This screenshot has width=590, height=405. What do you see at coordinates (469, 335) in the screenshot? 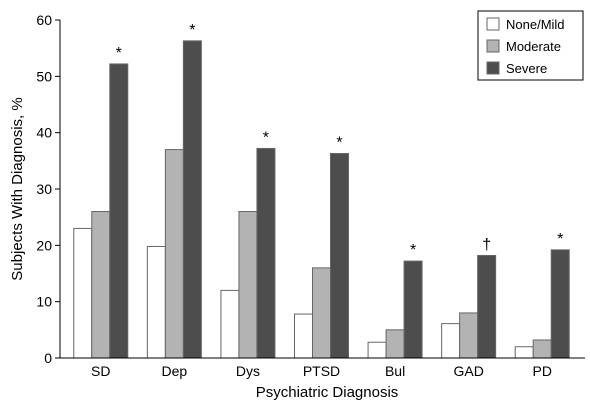
I see `bar-gad-moderate` at bounding box center [469, 335].